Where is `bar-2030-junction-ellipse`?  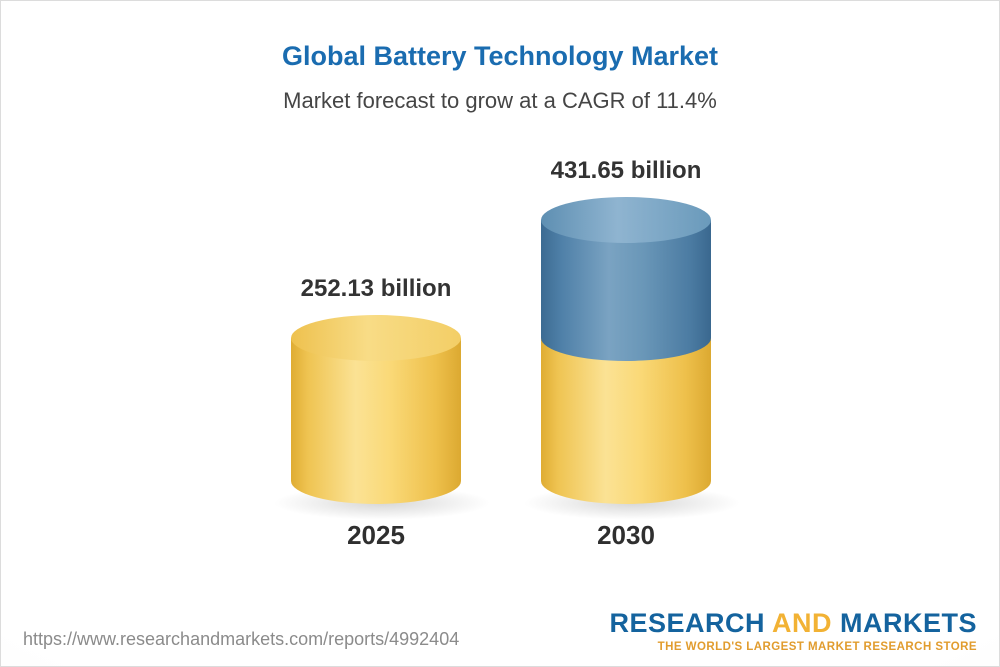 bar-2030-junction-ellipse is located at coordinates (626, 338).